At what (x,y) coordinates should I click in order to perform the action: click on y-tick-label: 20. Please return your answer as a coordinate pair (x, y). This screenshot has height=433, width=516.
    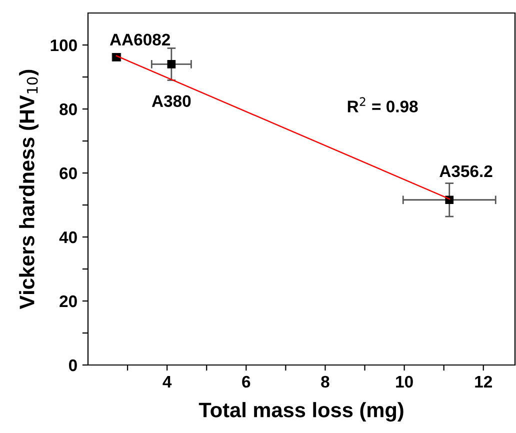
    Looking at the image, I should click on (68, 301).